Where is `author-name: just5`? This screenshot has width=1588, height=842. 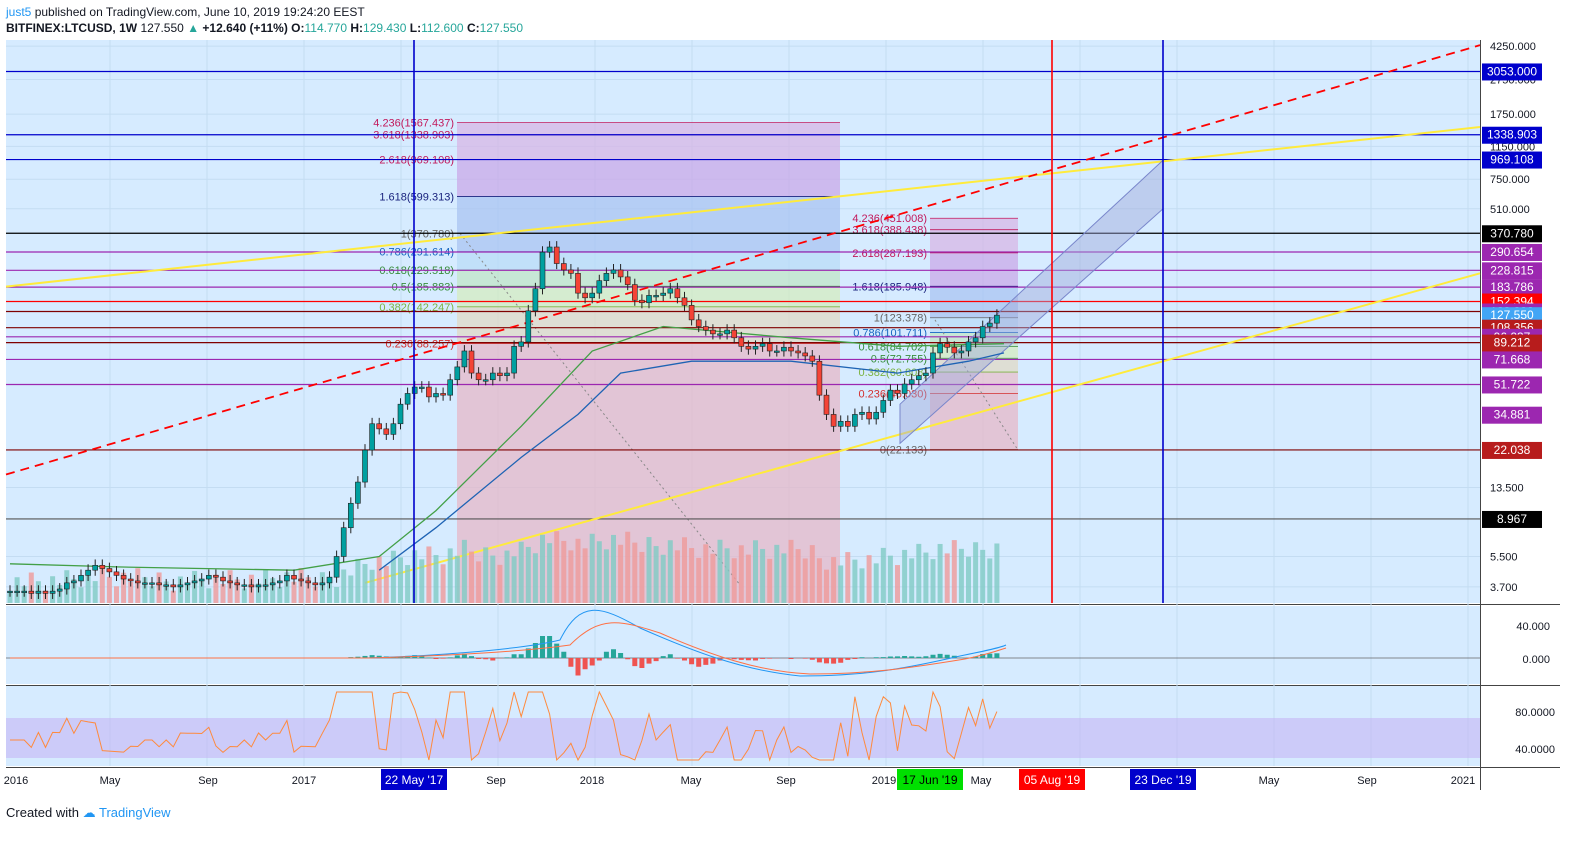
author-name: just5 is located at coordinates (19, 12).